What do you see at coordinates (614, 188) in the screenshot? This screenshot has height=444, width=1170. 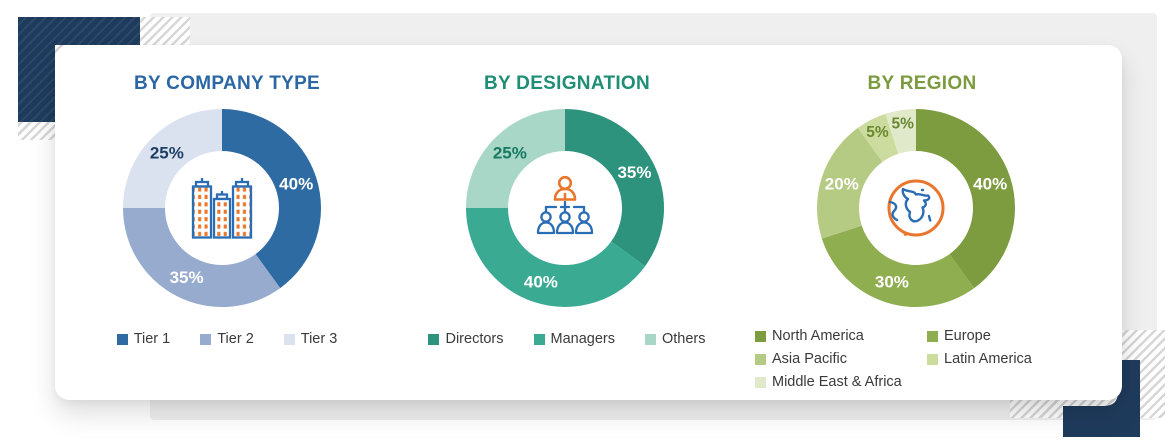 I see `donut-slice-directors` at bounding box center [614, 188].